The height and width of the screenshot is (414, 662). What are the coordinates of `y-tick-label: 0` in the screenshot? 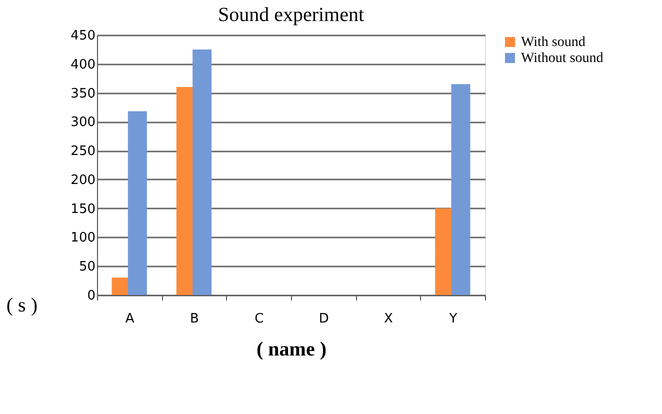 It's located at (91, 296).